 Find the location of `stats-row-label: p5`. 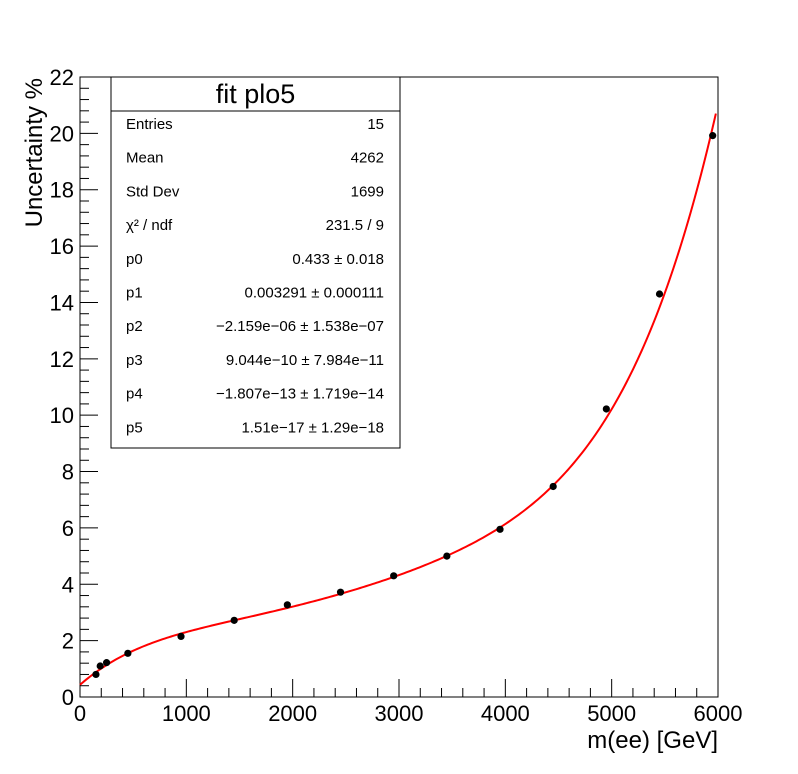

stats-row-label: p5 is located at coordinates (134, 427).